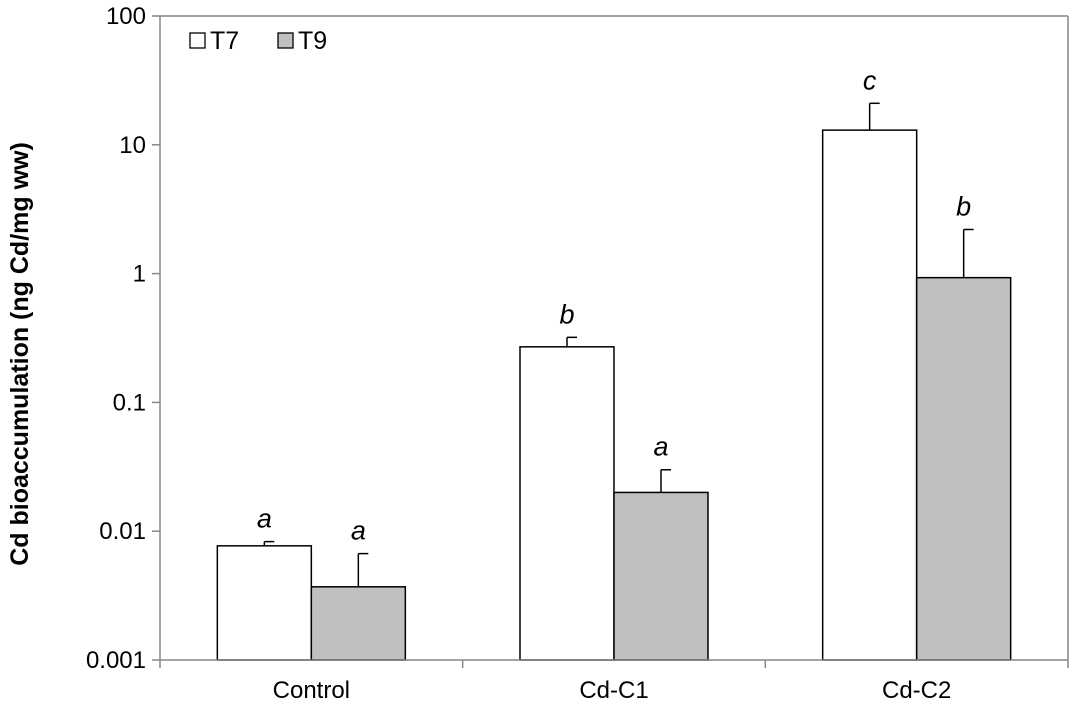 The width and height of the screenshot is (1071, 711). Describe the element at coordinates (285, 40) in the screenshot. I see `legend-swatch-t9` at that location.